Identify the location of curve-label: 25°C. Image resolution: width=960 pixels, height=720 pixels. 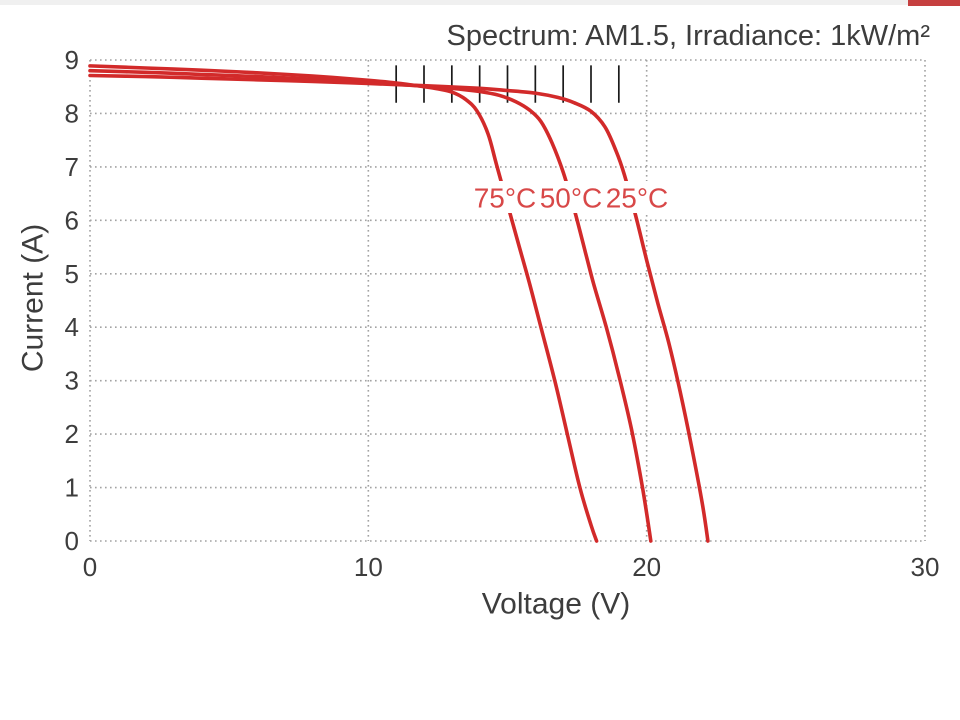
(637, 198).